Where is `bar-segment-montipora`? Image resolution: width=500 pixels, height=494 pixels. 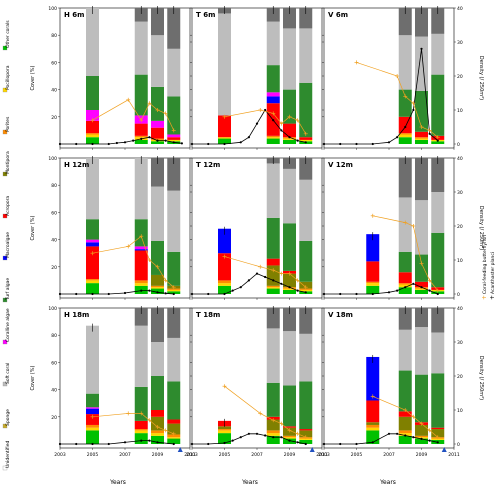 bar-segment-montipora is located at coordinates (405, 423).